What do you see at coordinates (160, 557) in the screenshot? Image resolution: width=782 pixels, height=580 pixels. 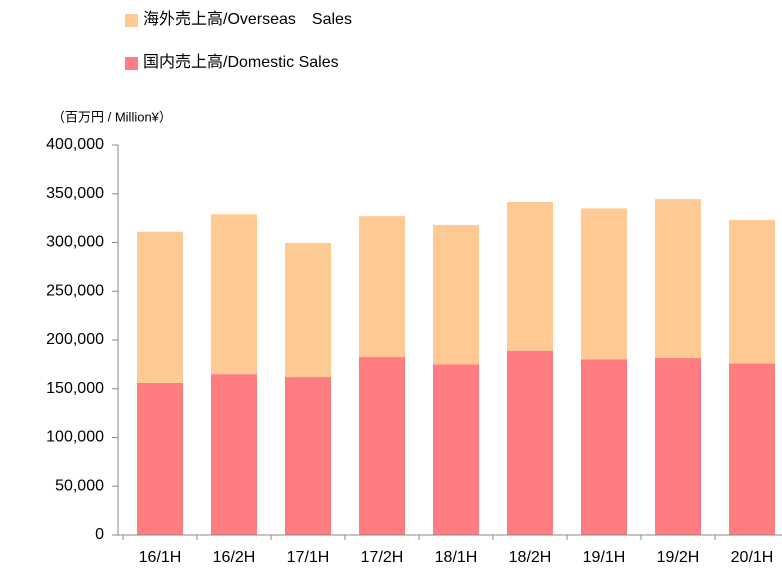 I see `x-tick-label: 16/1H` at bounding box center [160, 557].